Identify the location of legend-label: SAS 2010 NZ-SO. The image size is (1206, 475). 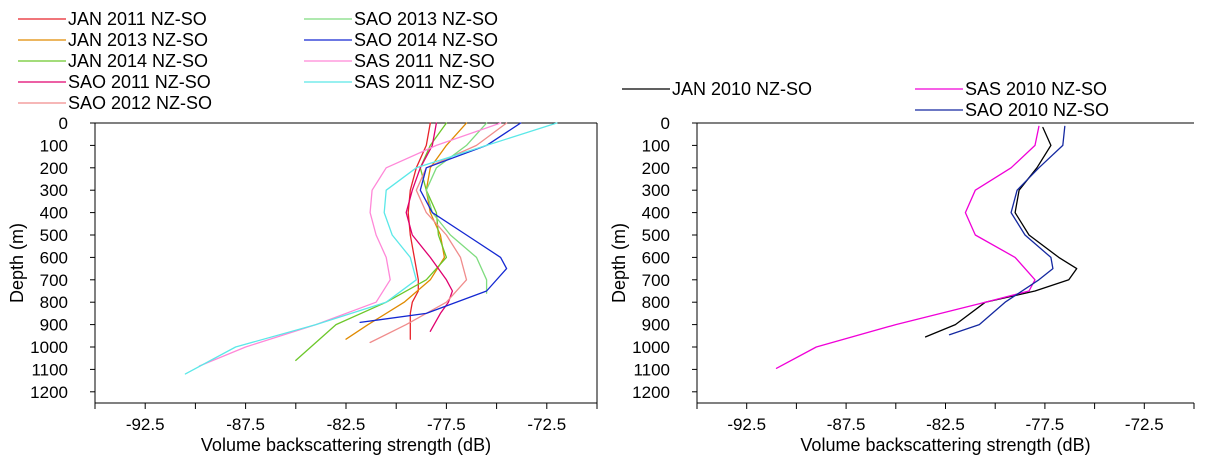
(1036, 89).